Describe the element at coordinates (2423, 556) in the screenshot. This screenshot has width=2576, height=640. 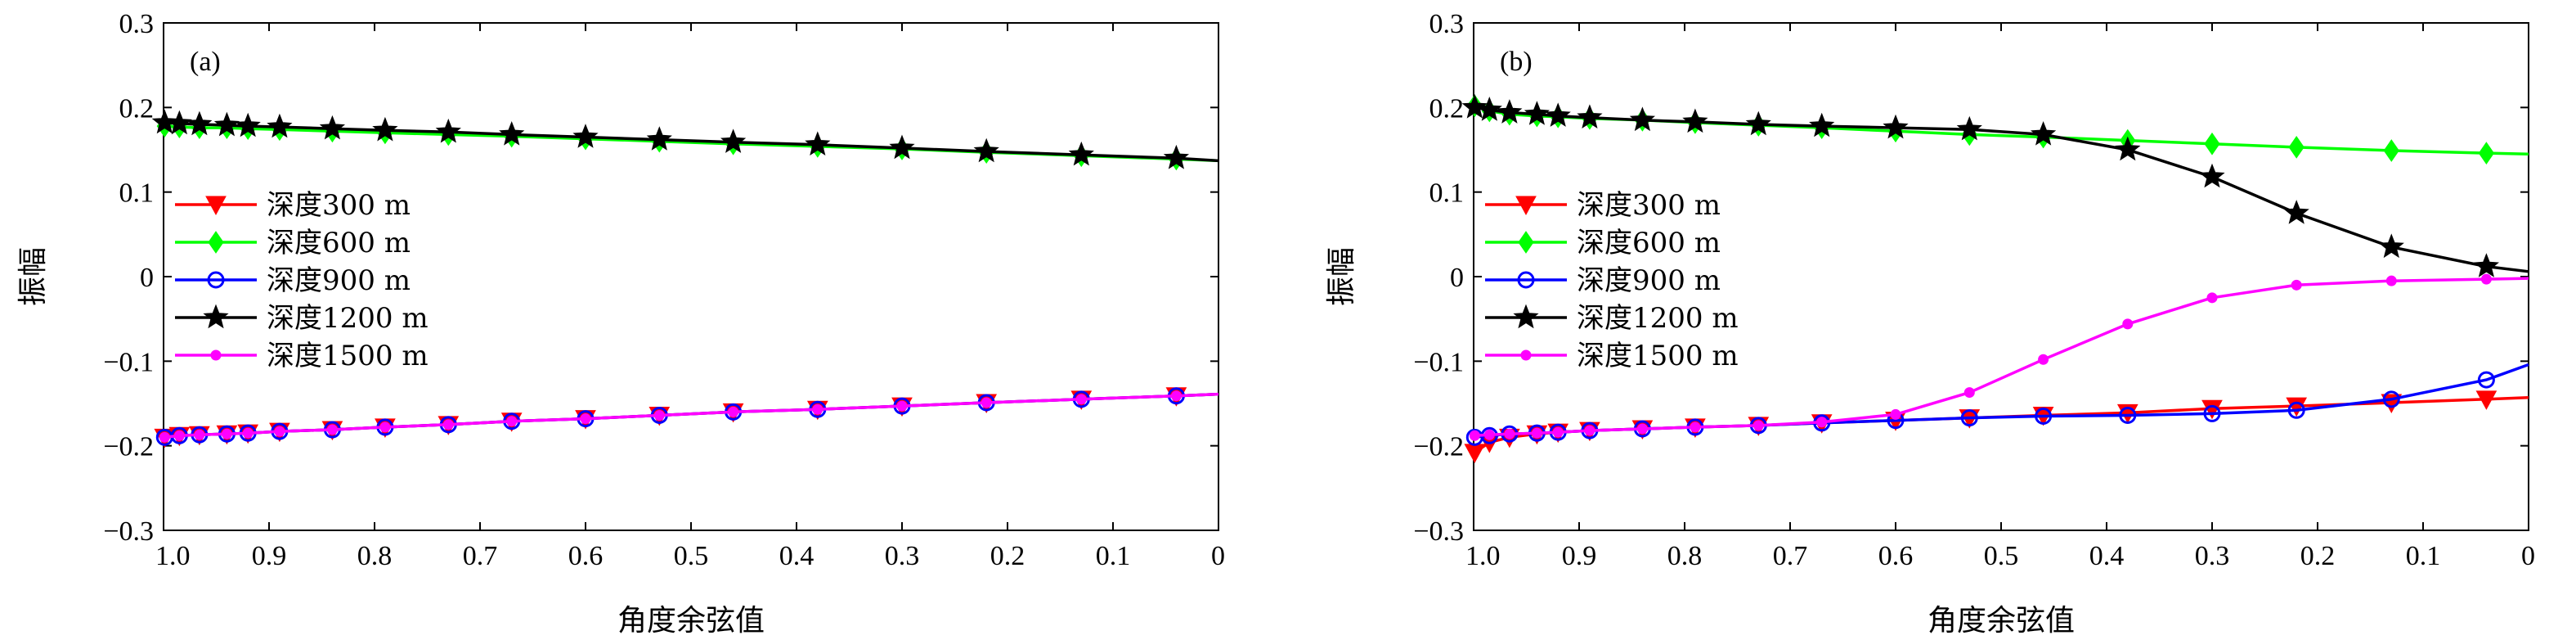
I see `x-tick-label: 0.1` at that location.